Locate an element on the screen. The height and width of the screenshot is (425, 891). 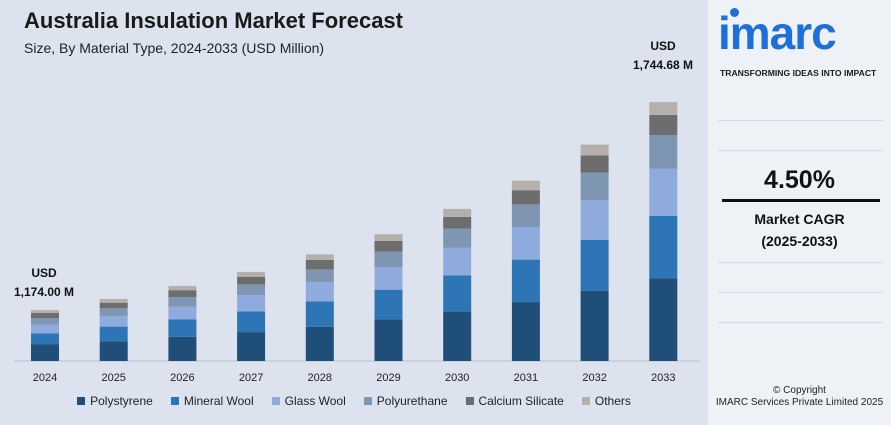
x-tick-label-2024: 2024 is located at coordinates (45, 378).